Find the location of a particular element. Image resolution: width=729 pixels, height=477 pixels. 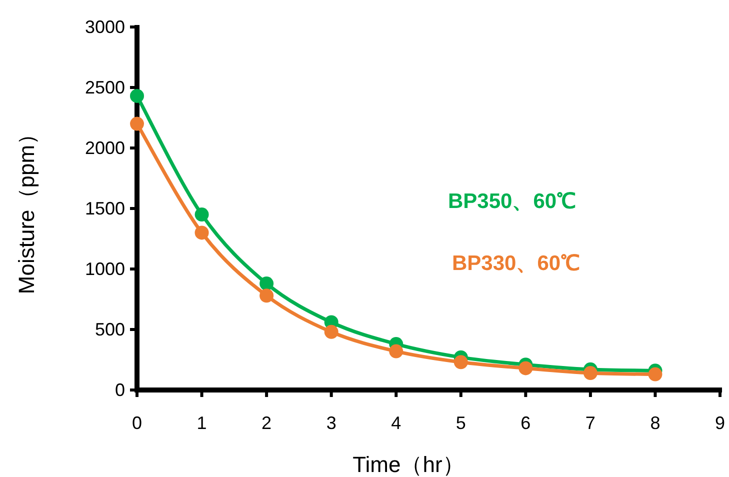

x-axis-title: Time（hr） is located at coordinates (408, 464).